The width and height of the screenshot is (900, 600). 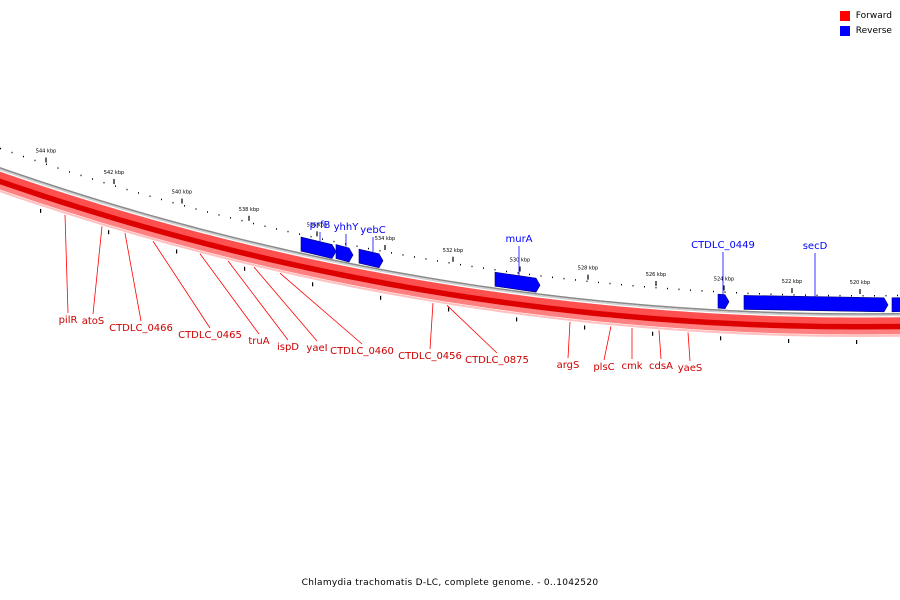 I want to click on reverse-gene-label: secD, so click(x=815, y=246).